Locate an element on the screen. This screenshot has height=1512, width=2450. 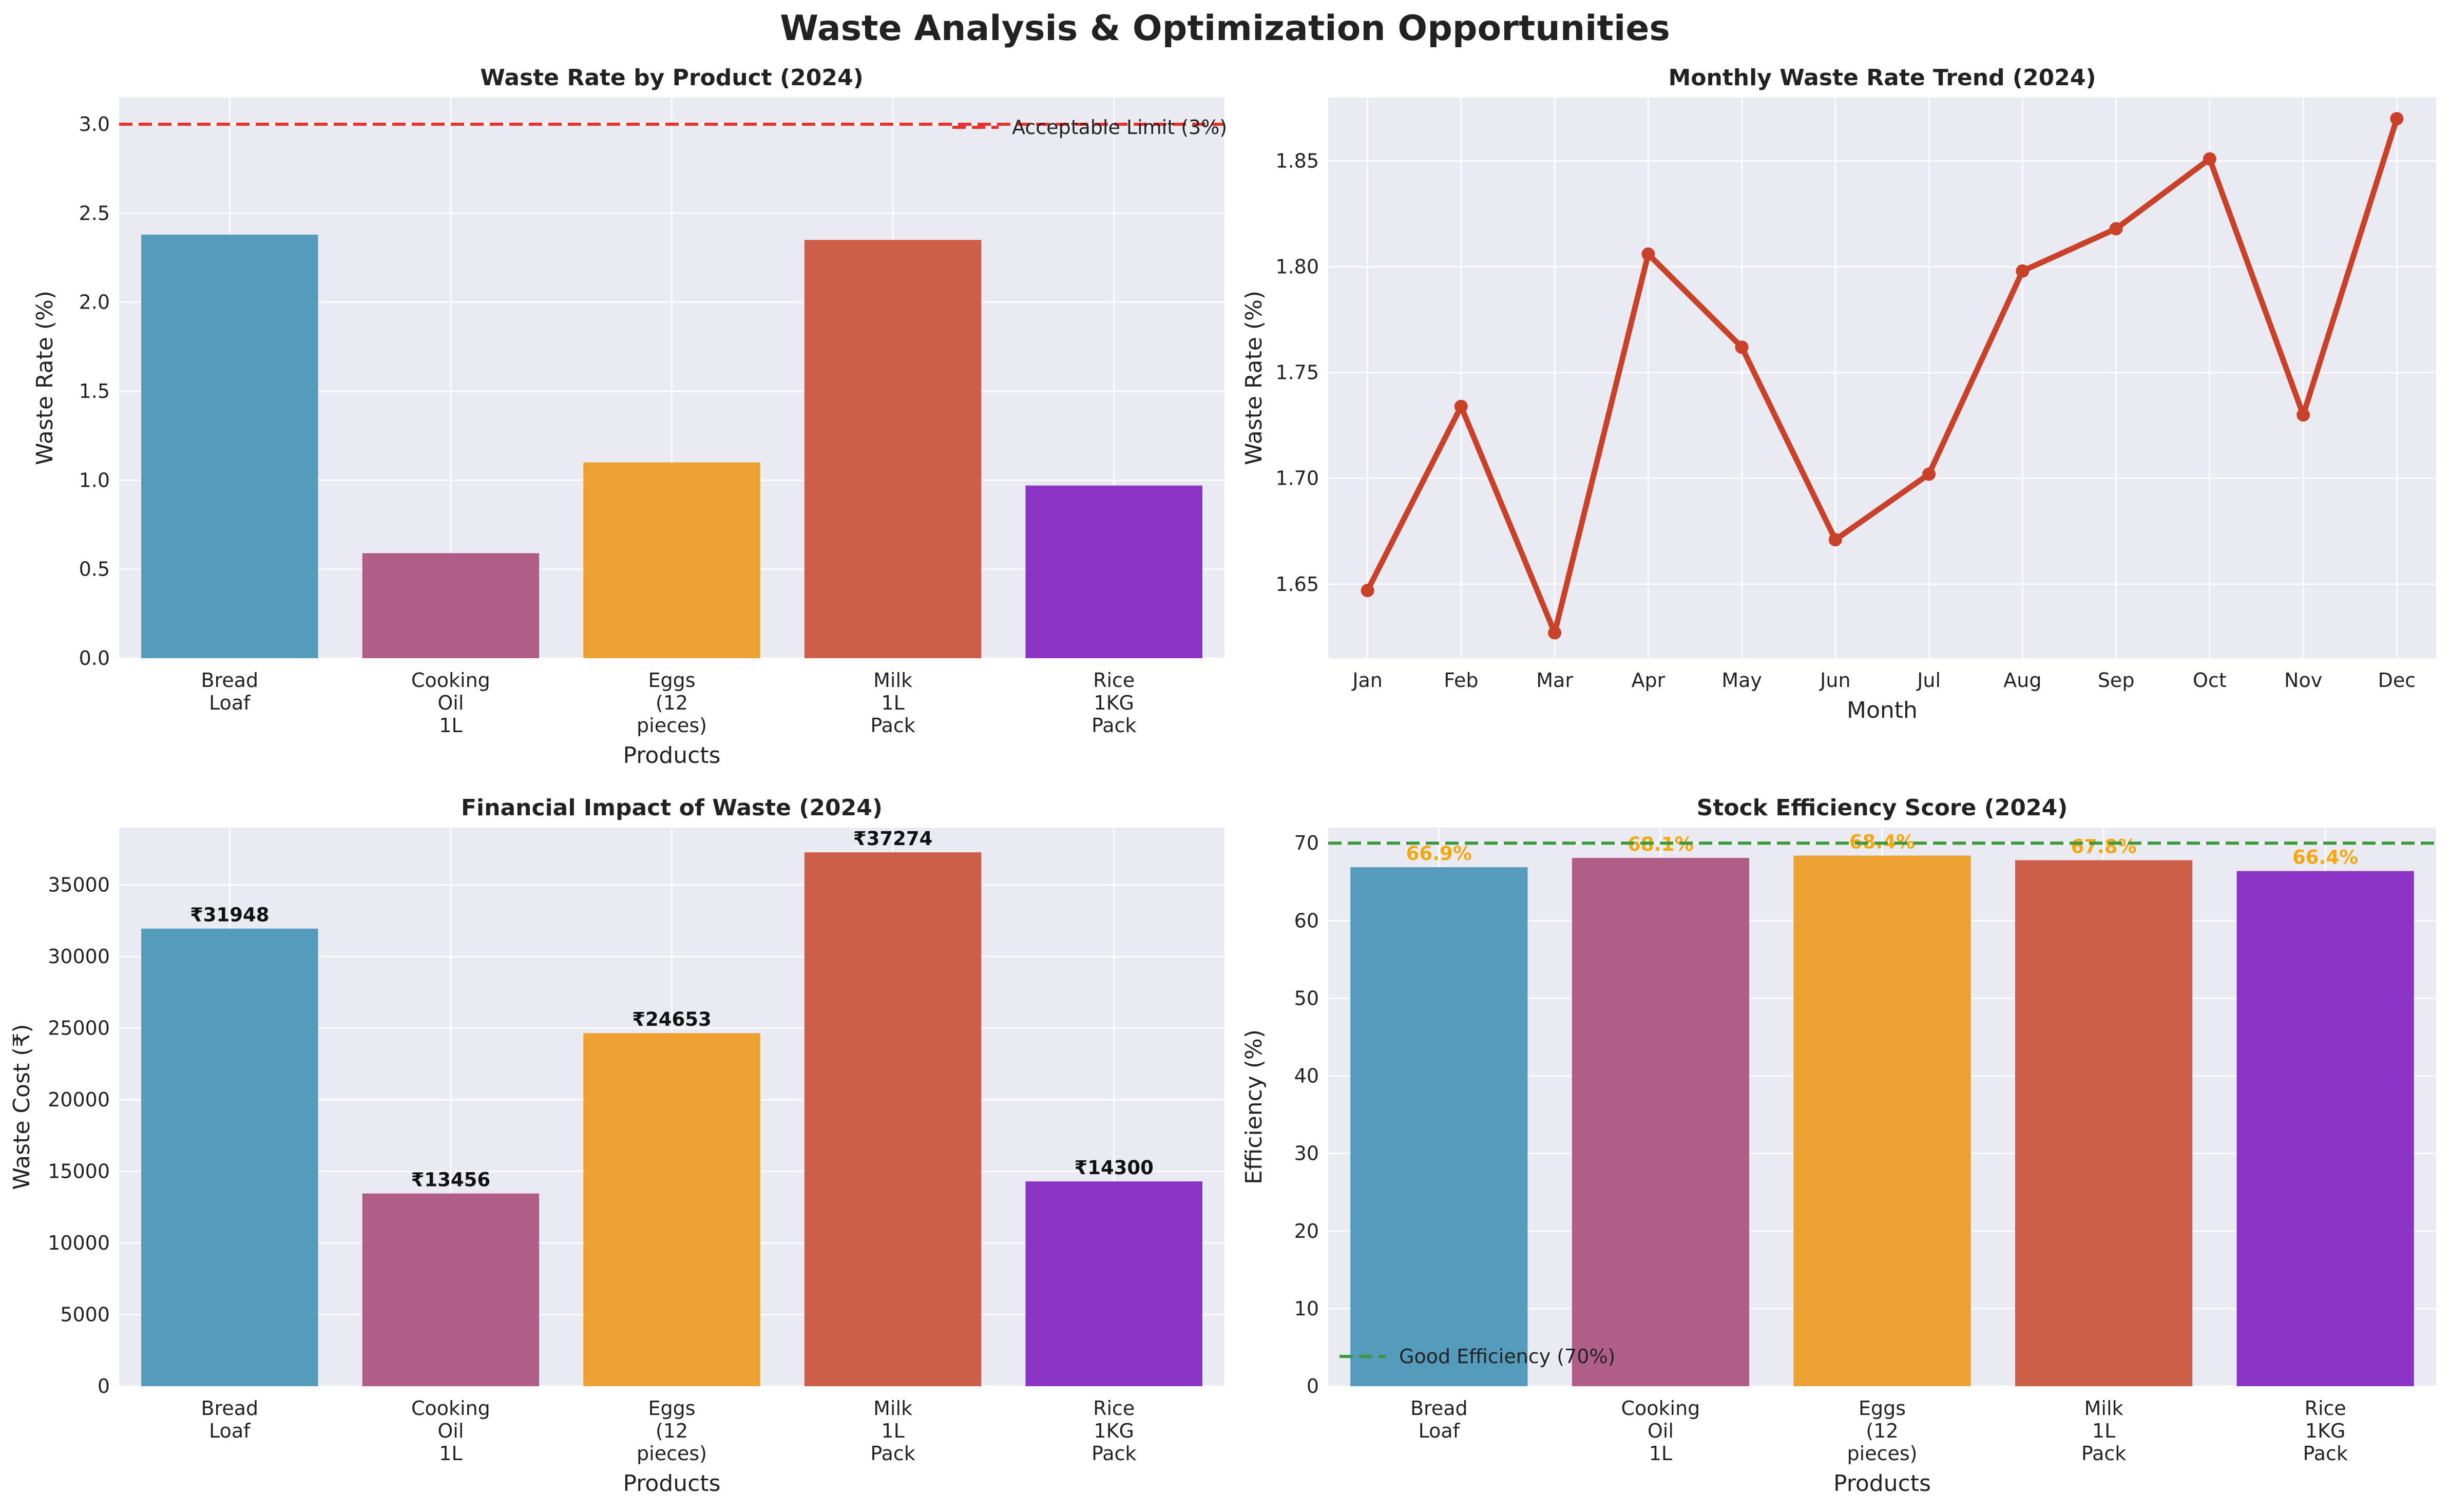
x-tick-label-line: Mar is located at coordinates (1554, 681).